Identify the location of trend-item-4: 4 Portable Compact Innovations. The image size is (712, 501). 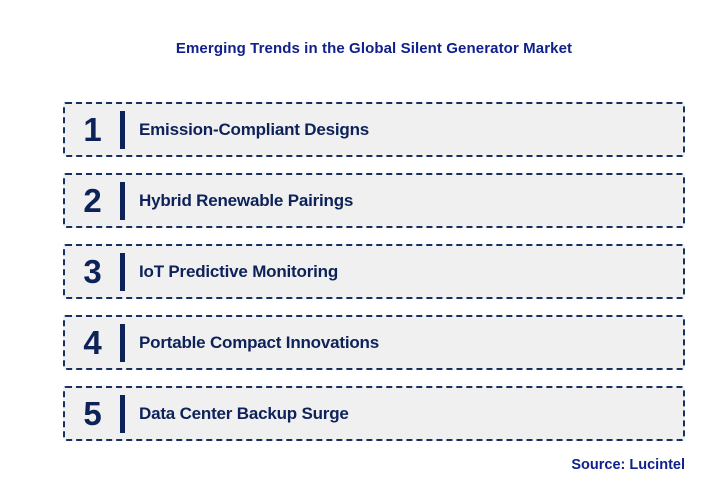
(374, 342).